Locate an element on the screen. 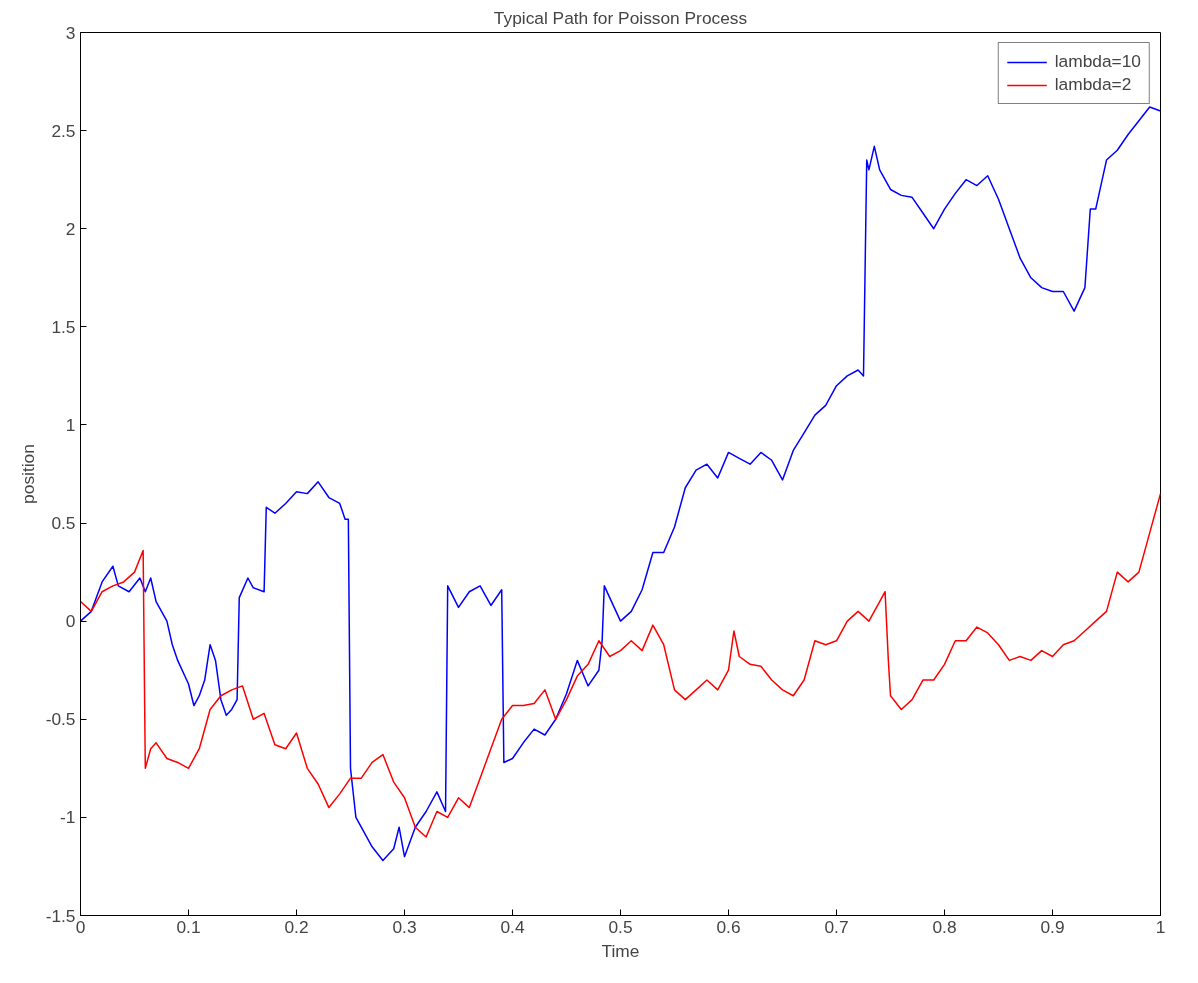  y-tick-label: -1 is located at coordinates (68, 817).